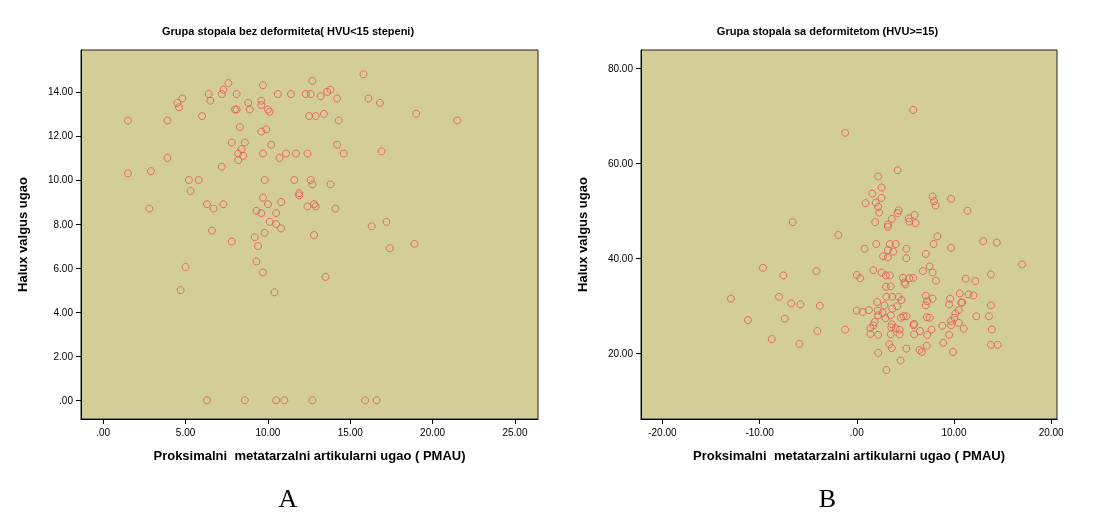  What do you see at coordinates (827, 30) in the screenshot?
I see `chart-title: Grupa stopala sa deformitetom (HVU>=15)` at bounding box center [827, 30].